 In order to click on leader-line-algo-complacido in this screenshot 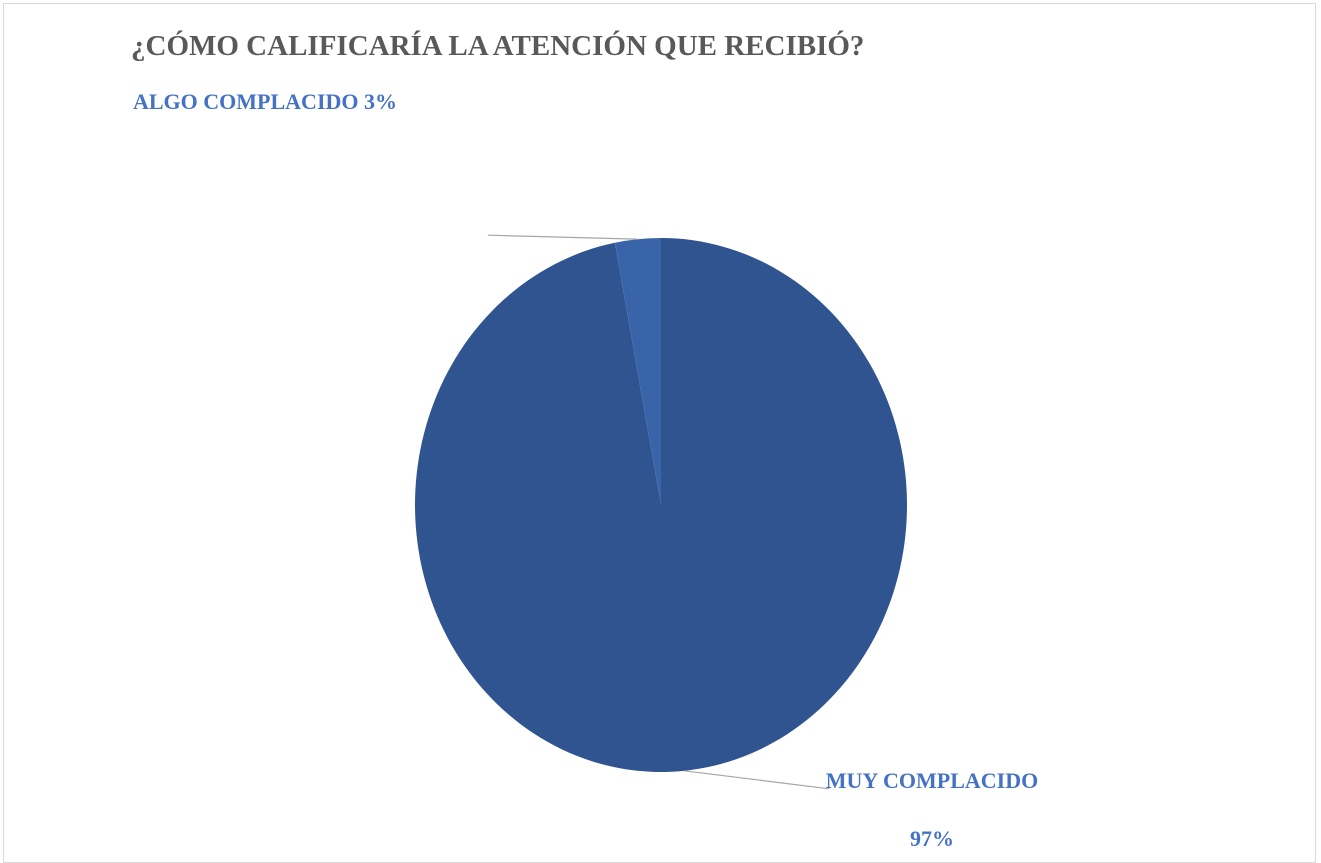, I will do `click(562, 237)`.